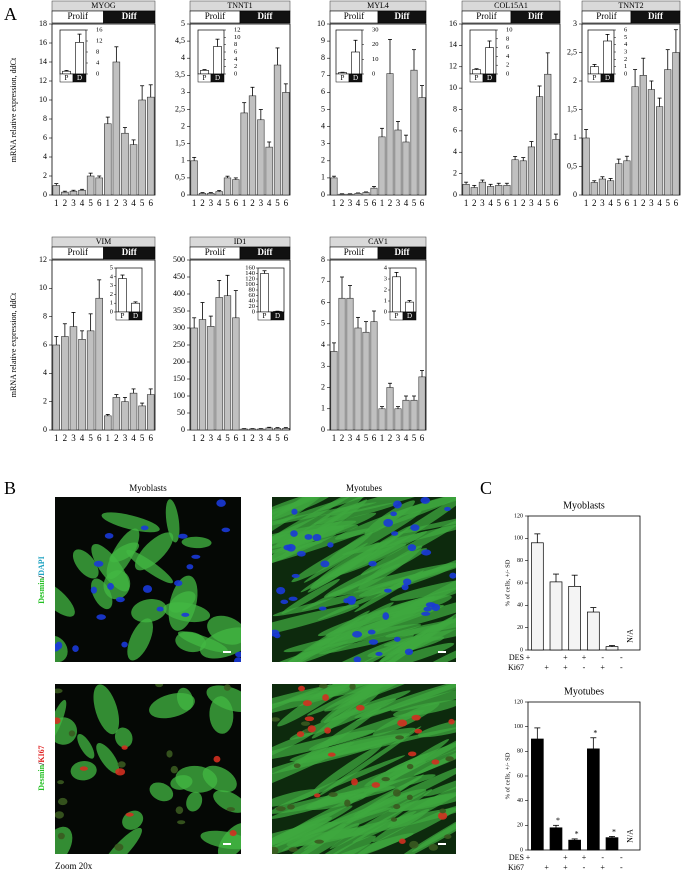 The height and width of the screenshot is (875, 685). Describe the element at coordinates (125, 438) in the screenshot. I see `x-tick-label: 3` at that location.